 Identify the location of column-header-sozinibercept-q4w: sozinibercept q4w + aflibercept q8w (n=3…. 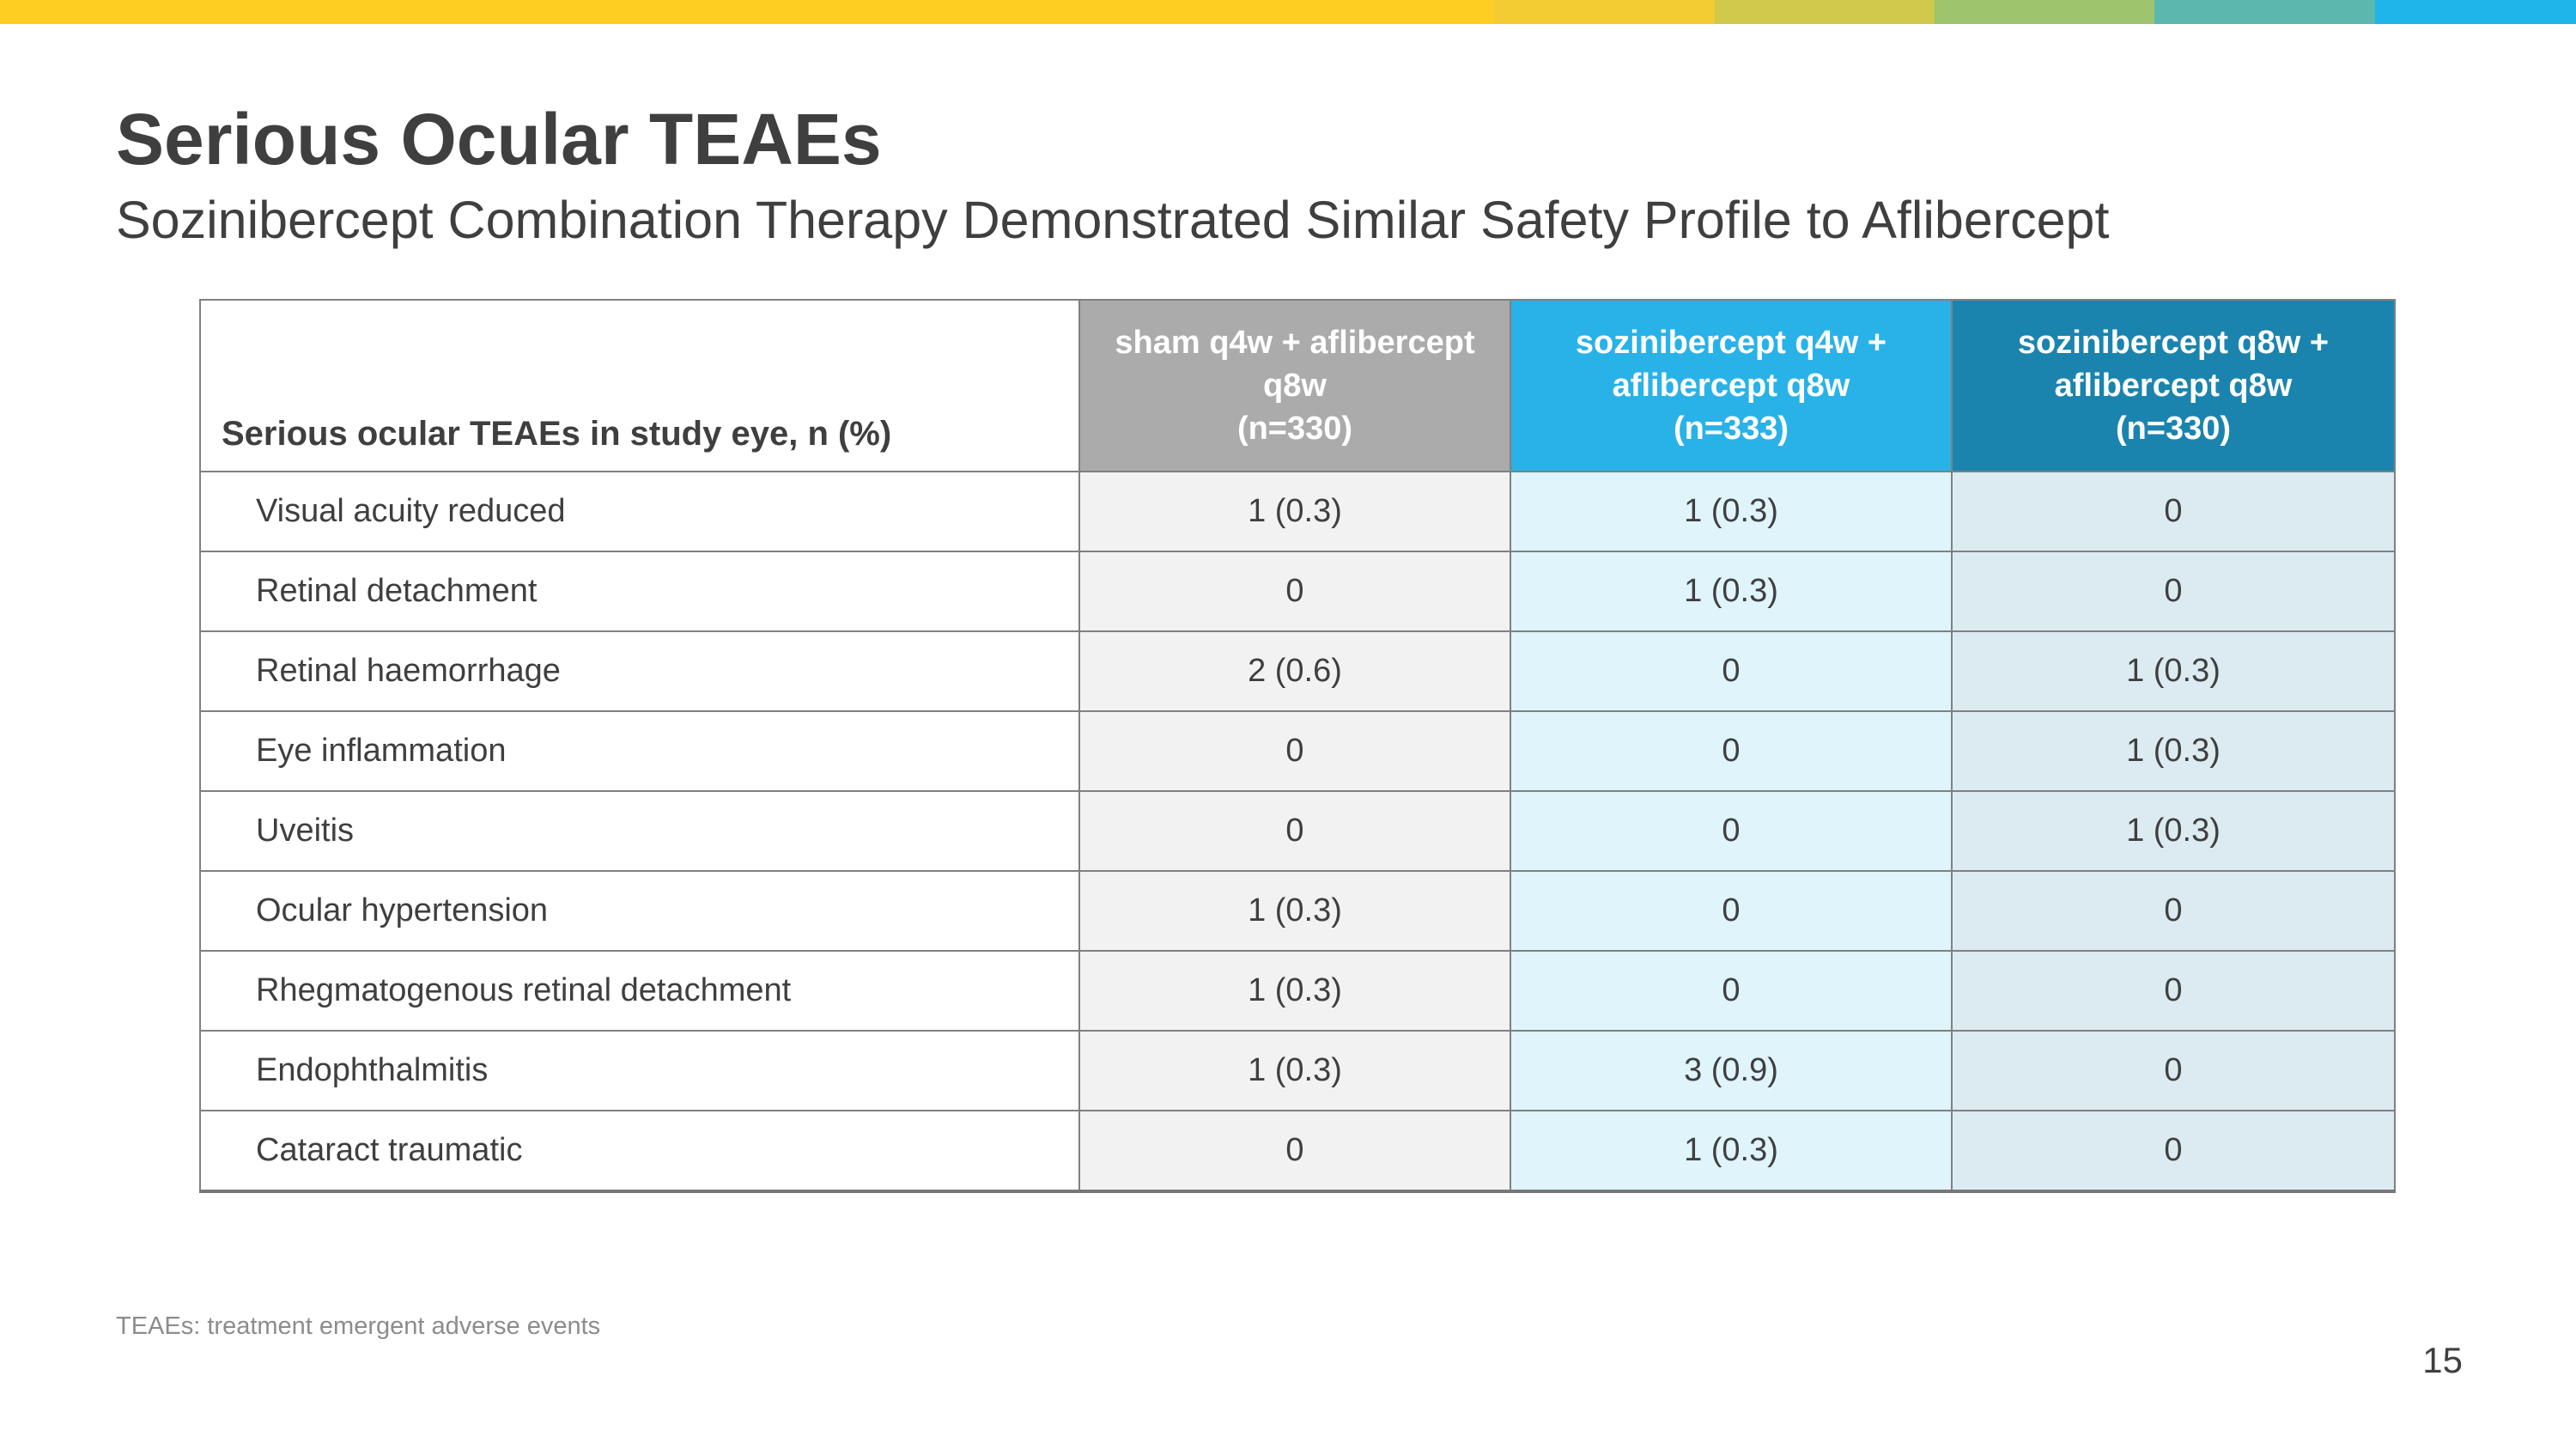
(1731, 385).